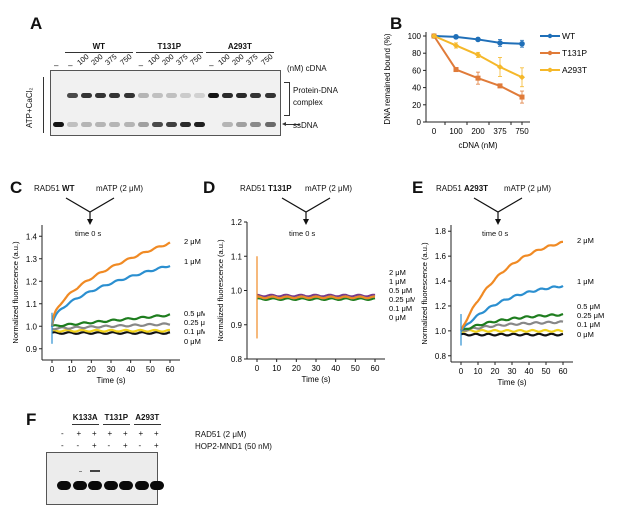 The height and width of the screenshot is (517, 626). What do you see at coordinates (237, 325) in the screenshot?
I see `panel-d-y-tick-label: 0.9` at bounding box center [237, 325].